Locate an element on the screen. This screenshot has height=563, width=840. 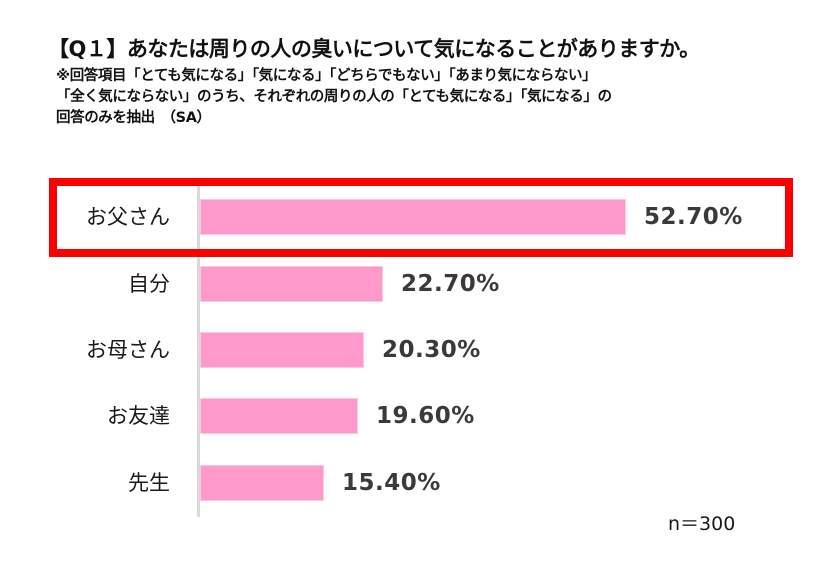
bar-row-mother: お母さん 20.30% is located at coordinates (420, 350).